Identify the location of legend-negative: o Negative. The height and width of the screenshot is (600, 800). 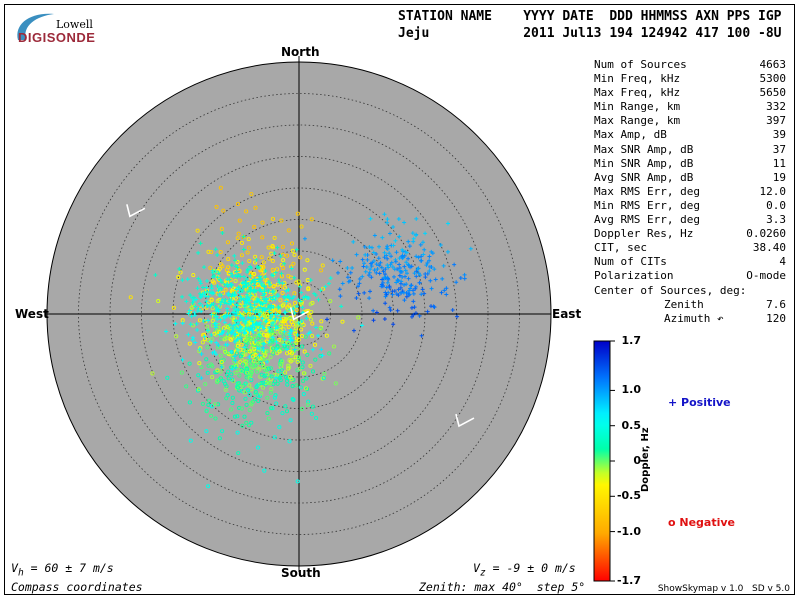
(702, 522).